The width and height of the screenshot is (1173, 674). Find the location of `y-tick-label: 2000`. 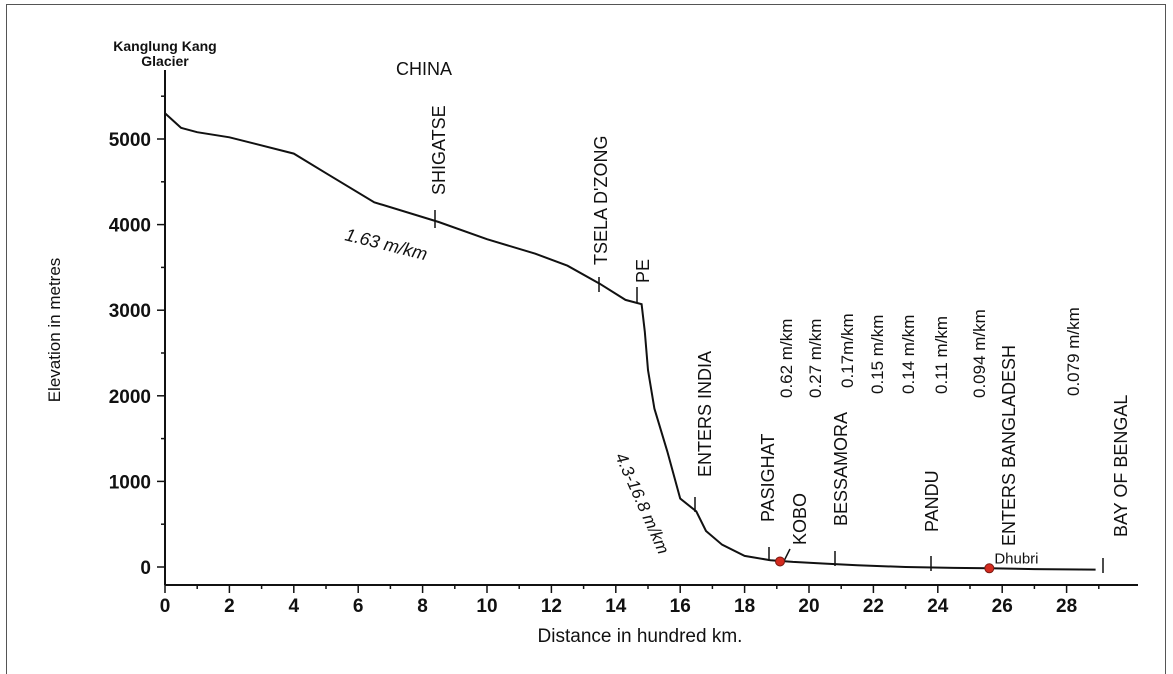

y-tick-label: 2000 is located at coordinates (130, 397).